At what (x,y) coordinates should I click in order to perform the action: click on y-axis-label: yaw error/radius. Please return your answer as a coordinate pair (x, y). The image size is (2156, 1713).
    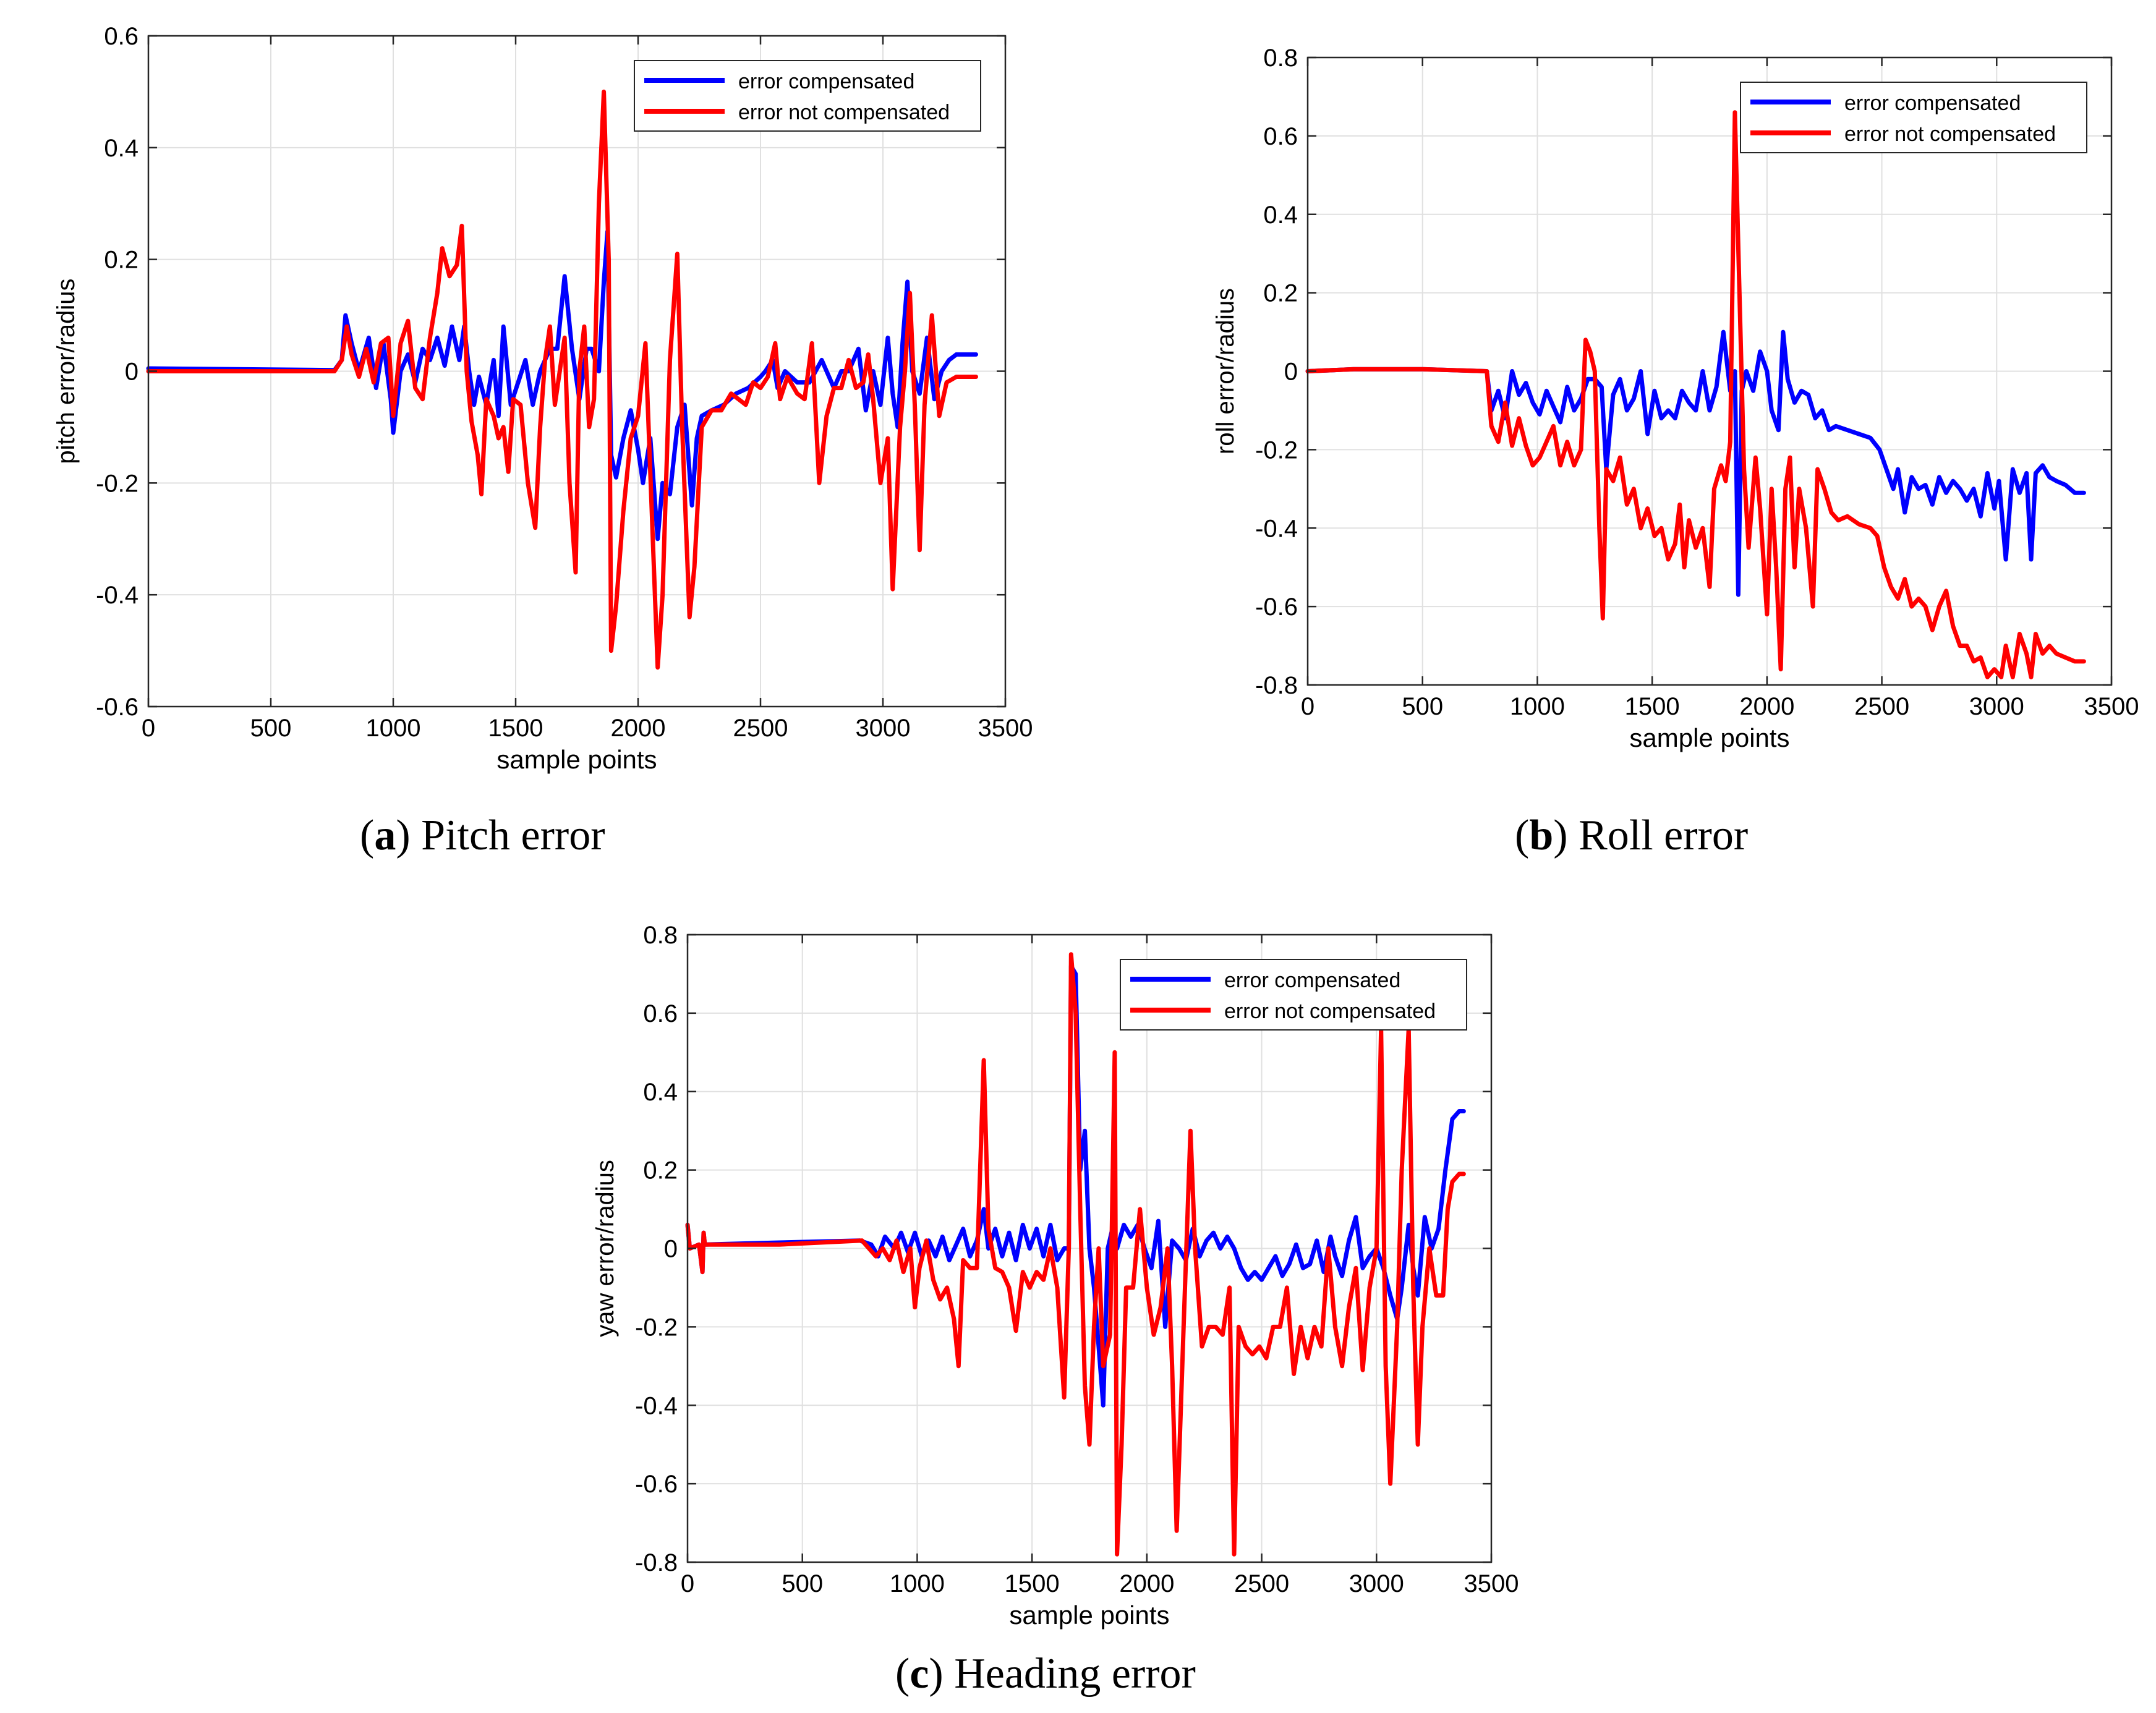
    Looking at the image, I should click on (605, 1248).